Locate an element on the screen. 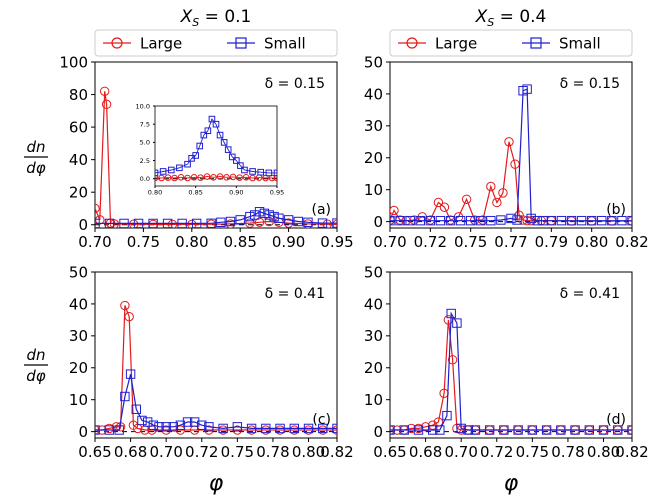 The height and width of the screenshot is (498, 667). a-ytick-label: 80 is located at coordinates (78, 95).